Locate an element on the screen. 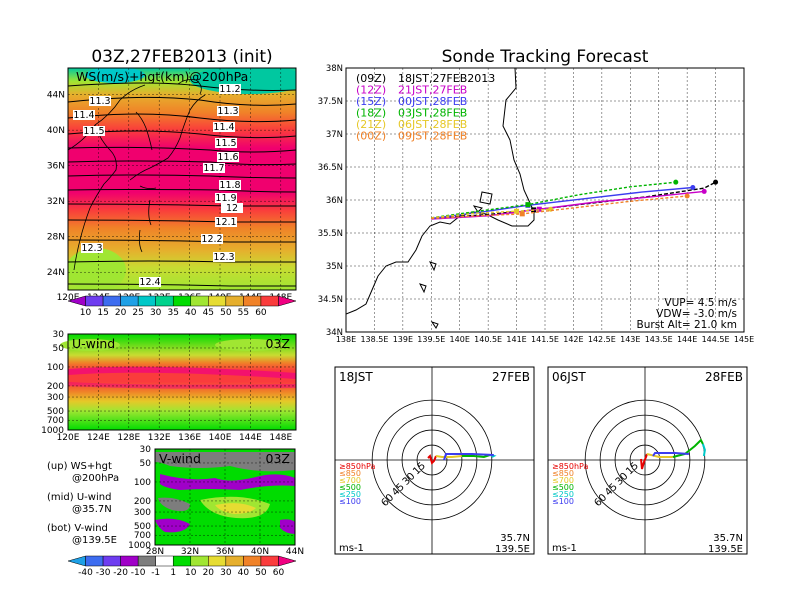  vwind-p-tick: 30 is located at coordinates (146, 450).